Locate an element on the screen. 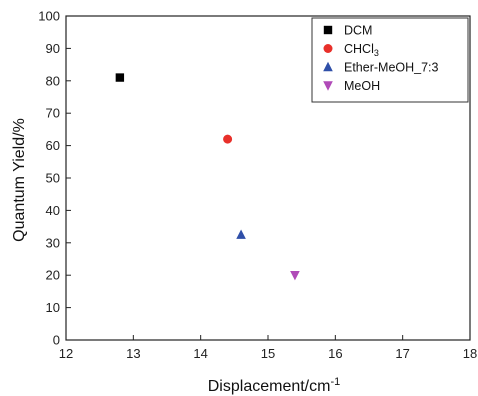  legend-entry: Ether-MeOH_7:3 is located at coordinates (391, 68).